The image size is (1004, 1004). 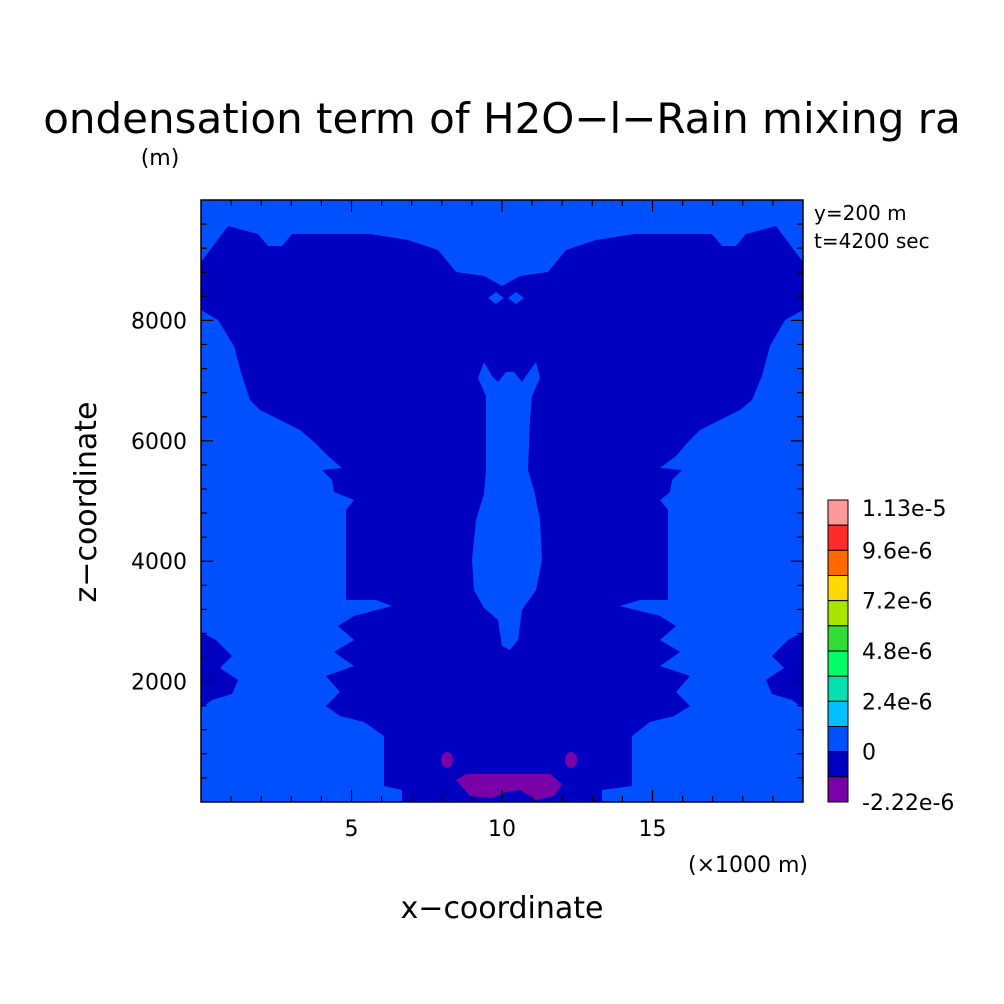 I want to click on chart-title: ondensation term of H2O−l−Rain mixing ra, so click(x=502, y=118).